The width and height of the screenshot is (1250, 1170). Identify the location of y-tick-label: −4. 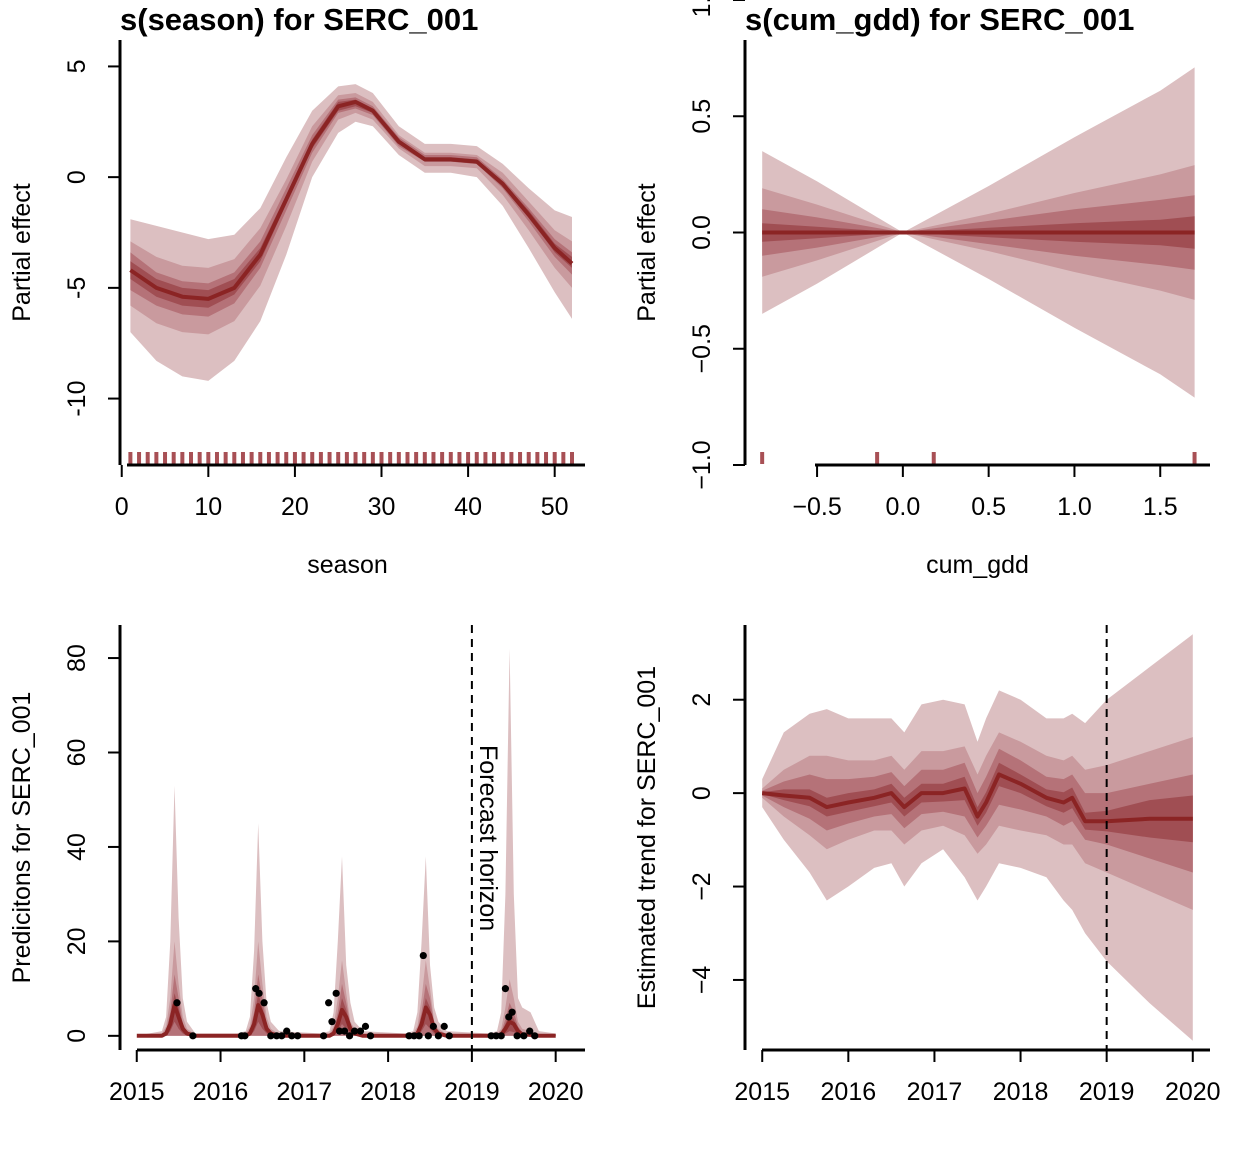
(702, 980).